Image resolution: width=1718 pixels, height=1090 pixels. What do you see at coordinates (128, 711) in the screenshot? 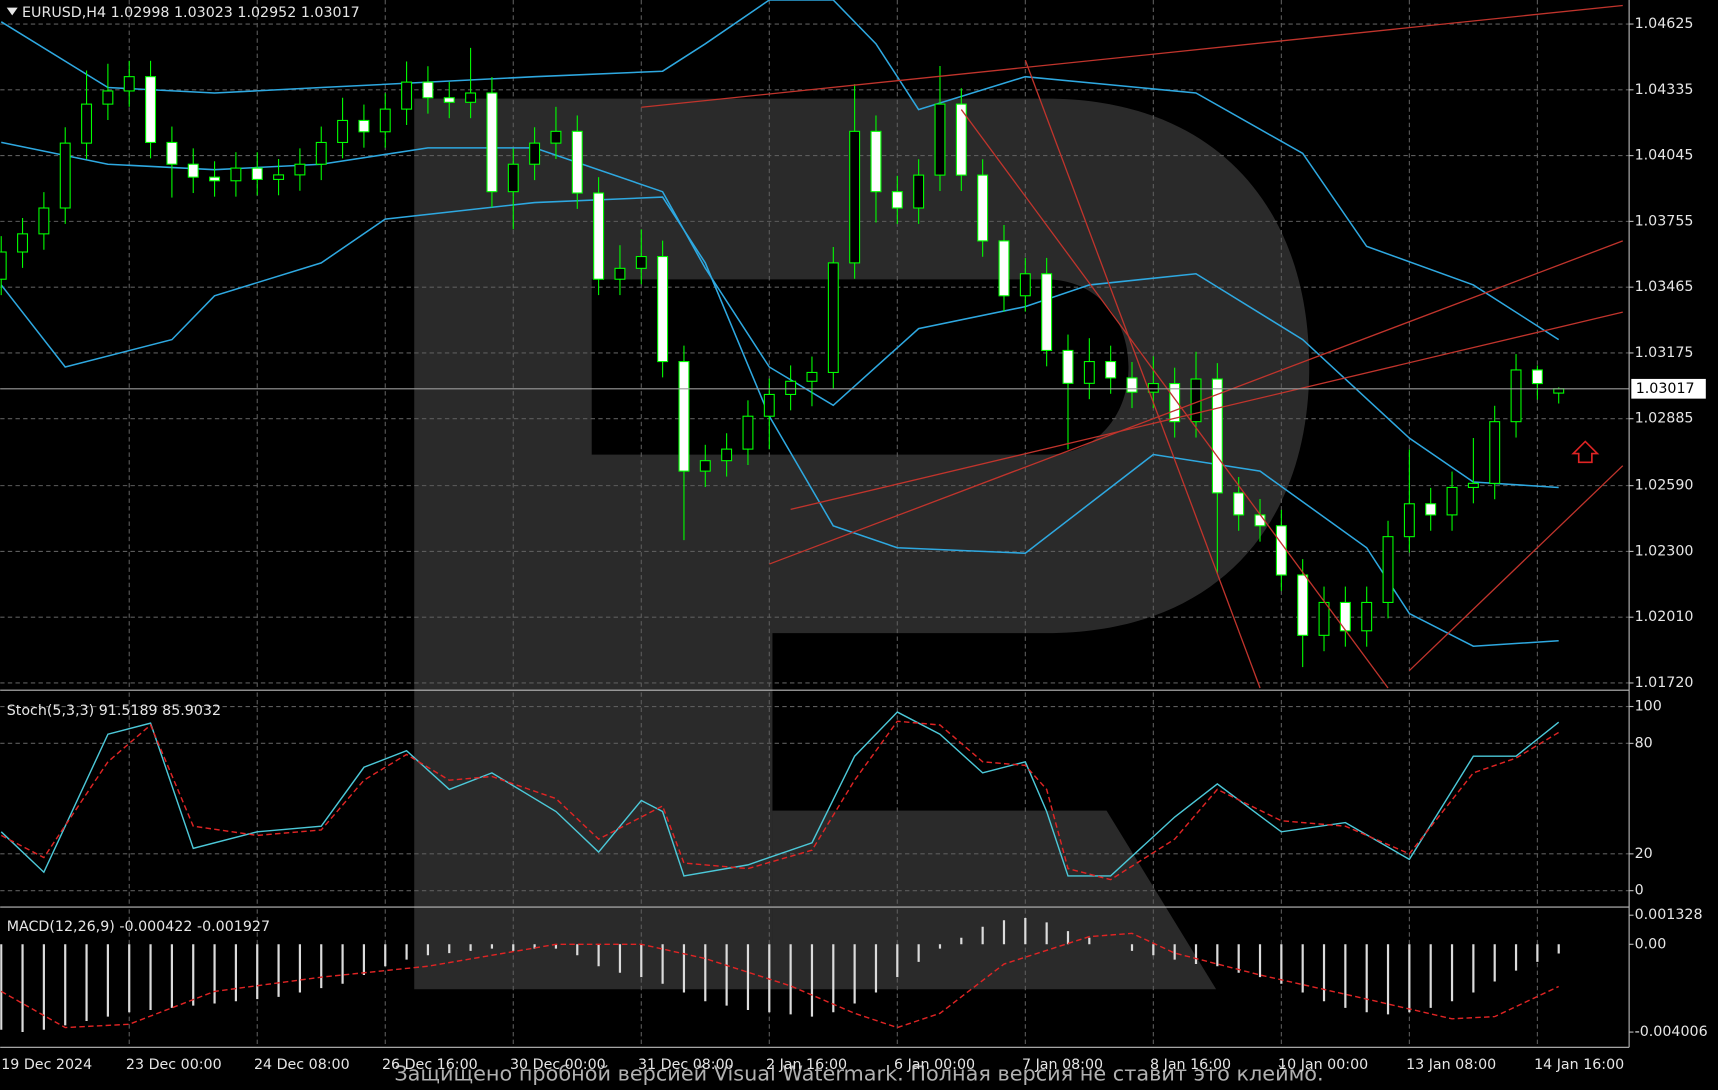
I see `stoch-k: 91.5189` at bounding box center [128, 711].